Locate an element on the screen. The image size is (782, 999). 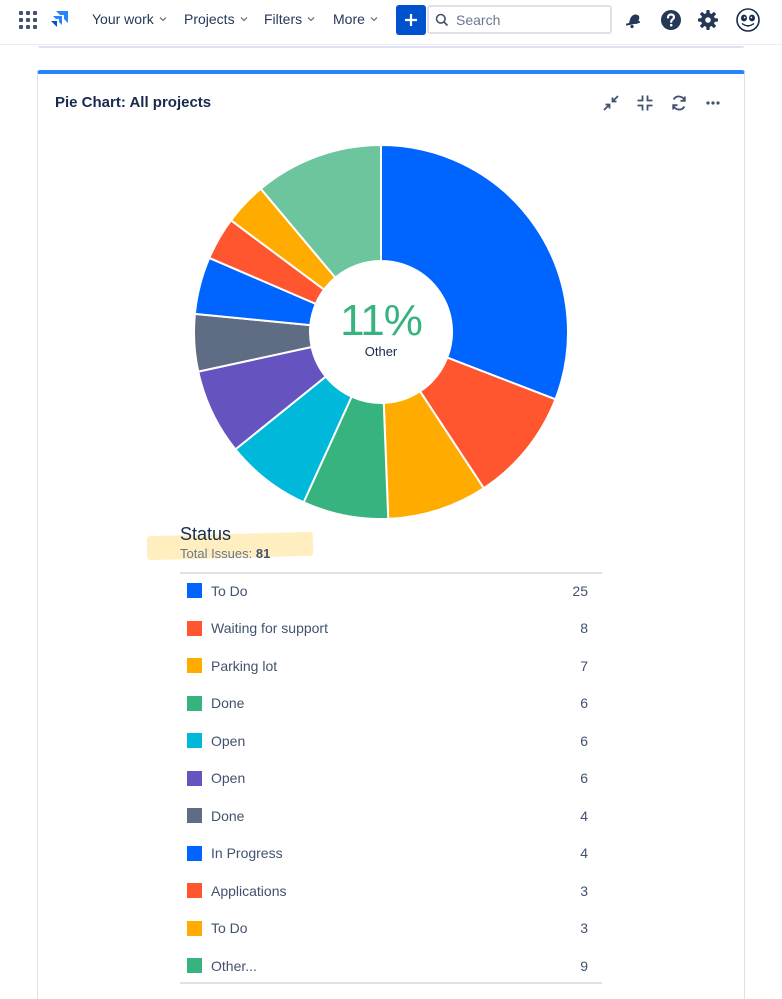
collapse-button is located at coordinates (645, 103).